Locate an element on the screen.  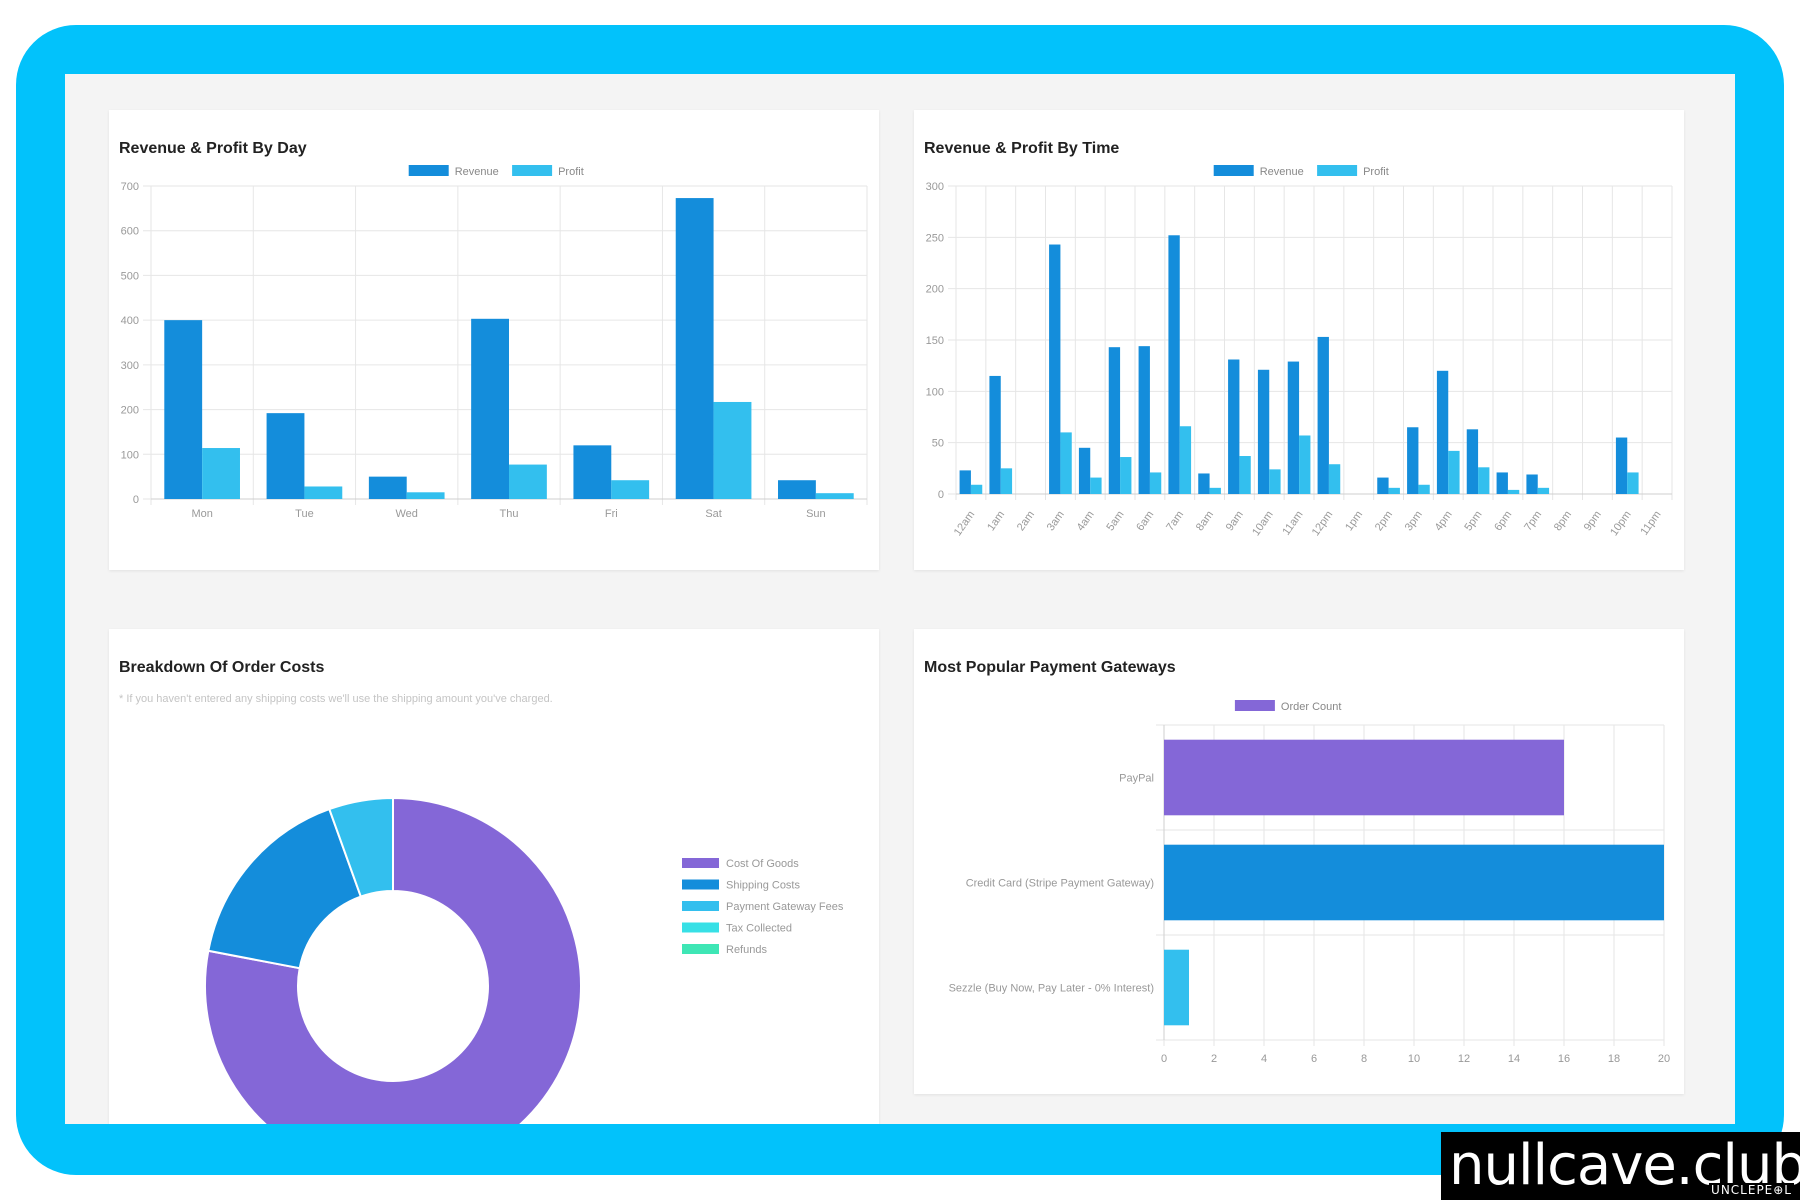
x-tick-label: 11pm is located at coordinates (1650, 523).